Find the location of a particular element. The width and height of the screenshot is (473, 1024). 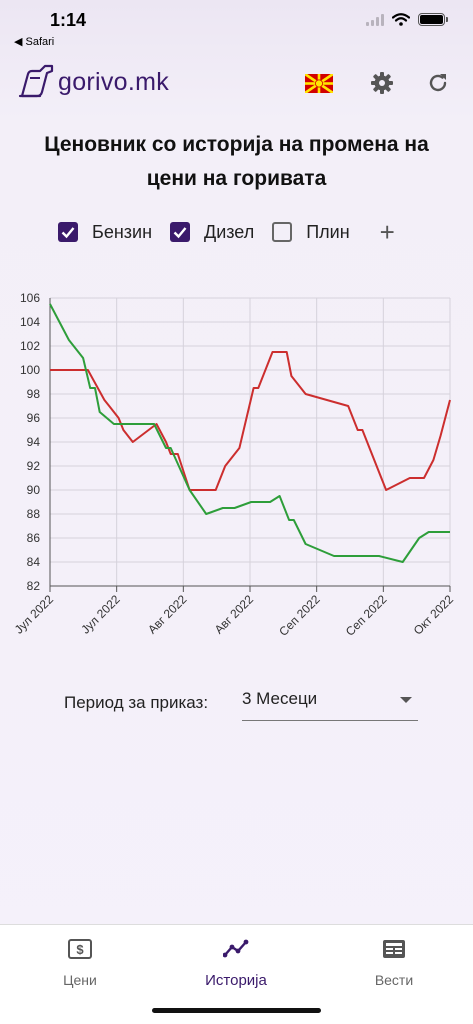

tab-prices: $ Цени is located at coordinates (80, 962).